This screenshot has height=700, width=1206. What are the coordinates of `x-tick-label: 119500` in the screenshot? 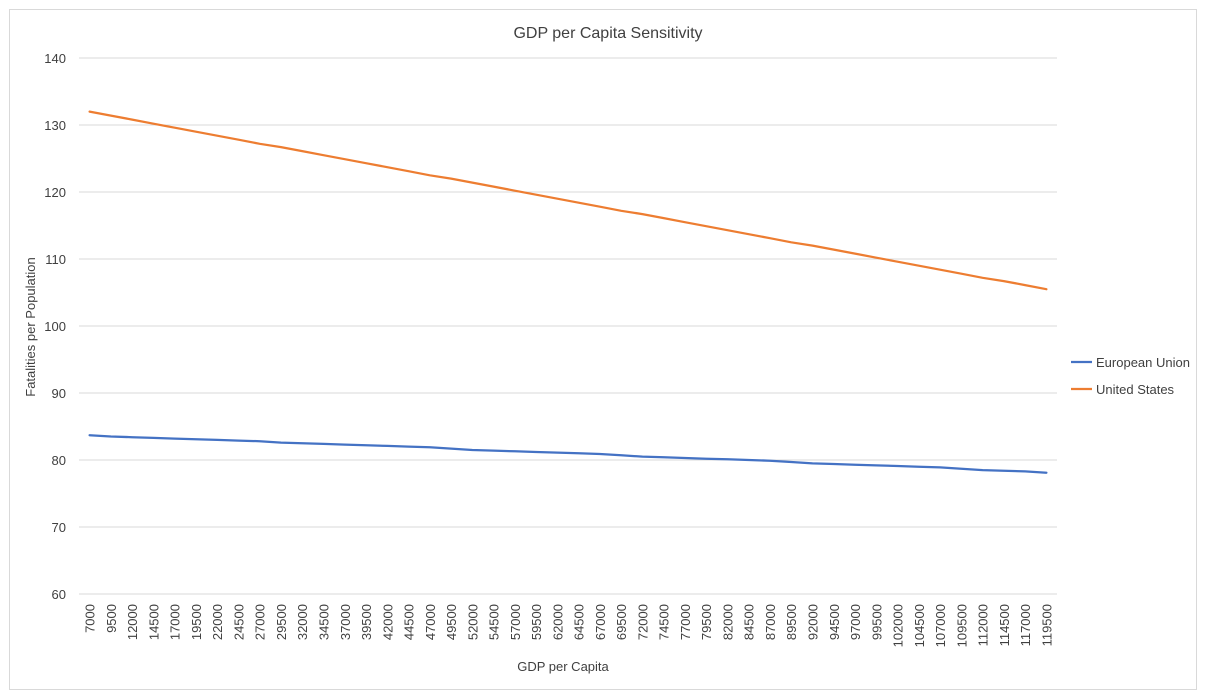 It's located at (1046, 625).